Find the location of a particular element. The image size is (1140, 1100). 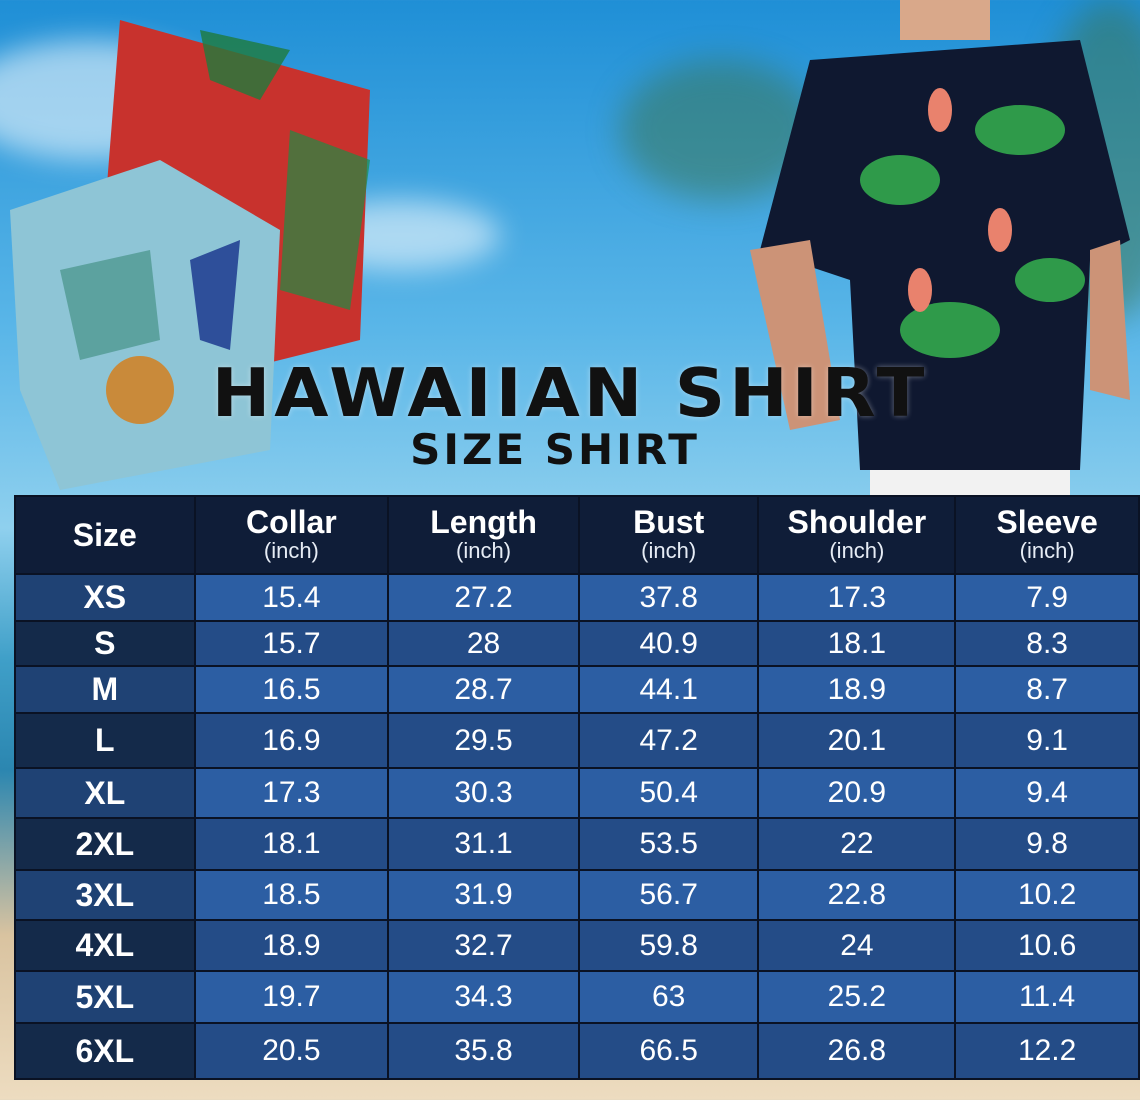

column-header-size: Size is located at coordinates (105, 535).